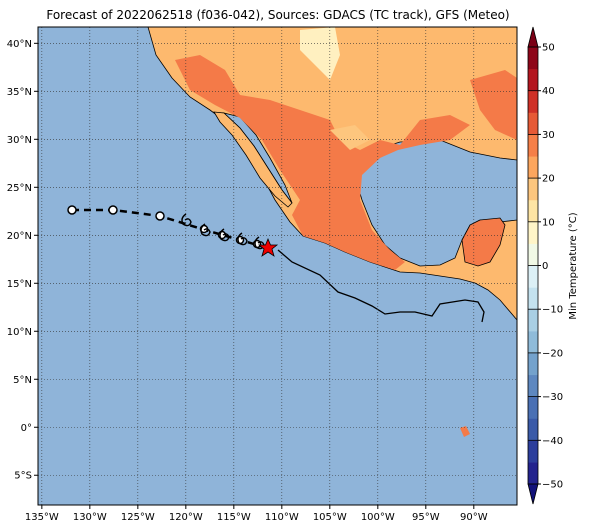 The image size is (592, 529). I want to click on y-tick-label: 5°S, so click(23, 476).